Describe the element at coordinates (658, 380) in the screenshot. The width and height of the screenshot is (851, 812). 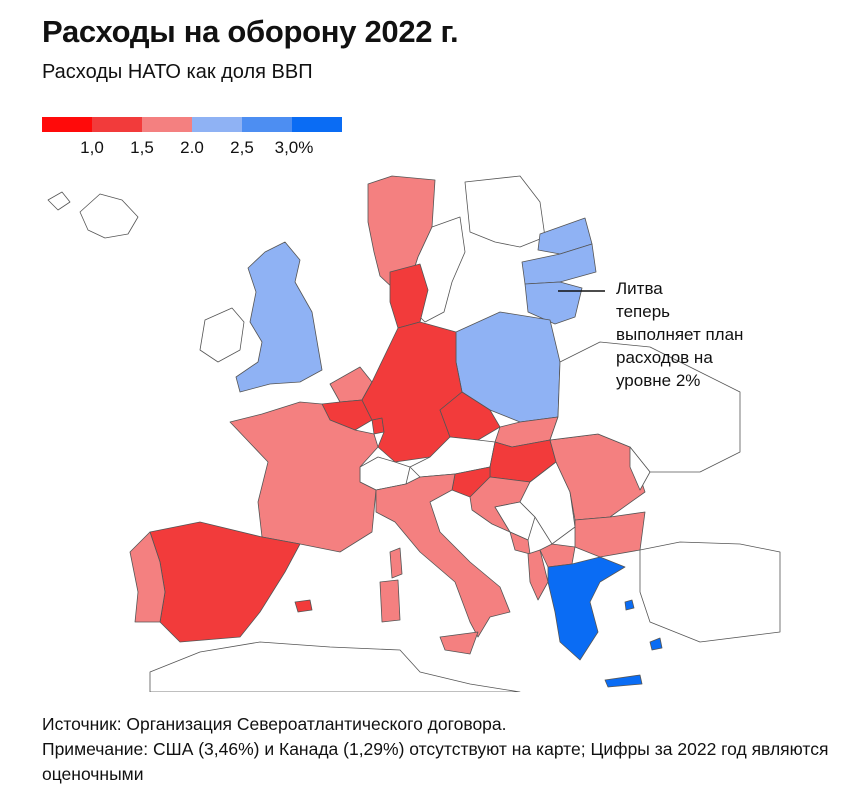
I see `annotation-line: уровне 2%` at that location.